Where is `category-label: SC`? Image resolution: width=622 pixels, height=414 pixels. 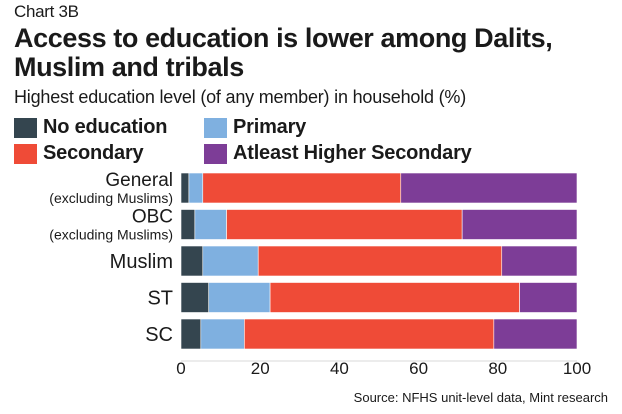
category-label: SC is located at coordinates (159, 335).